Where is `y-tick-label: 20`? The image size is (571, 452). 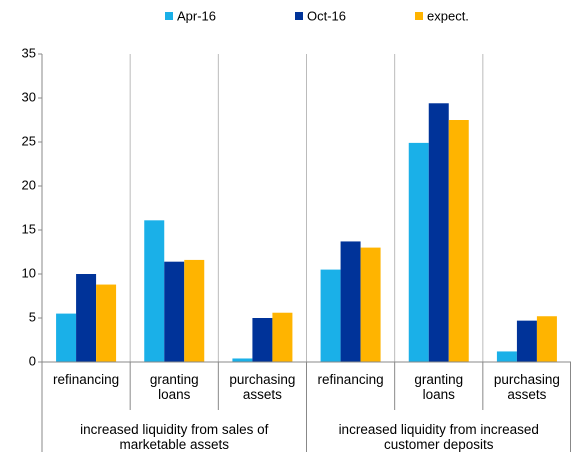
y-tick-label: 20 is located at coordinates (29, 184).